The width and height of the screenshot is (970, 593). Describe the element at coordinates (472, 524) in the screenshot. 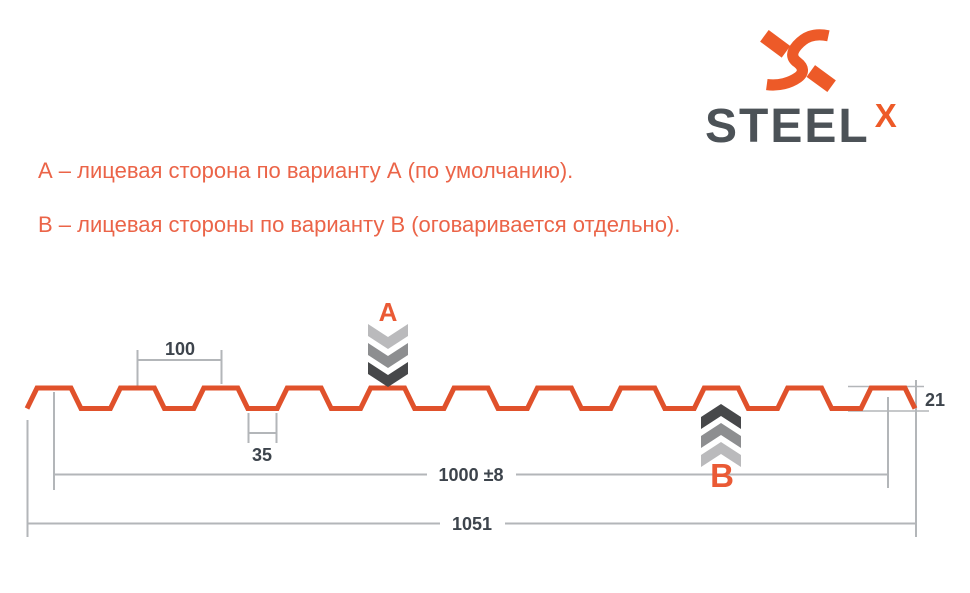

I see `dim-label-overall-width: 1051` at that location.